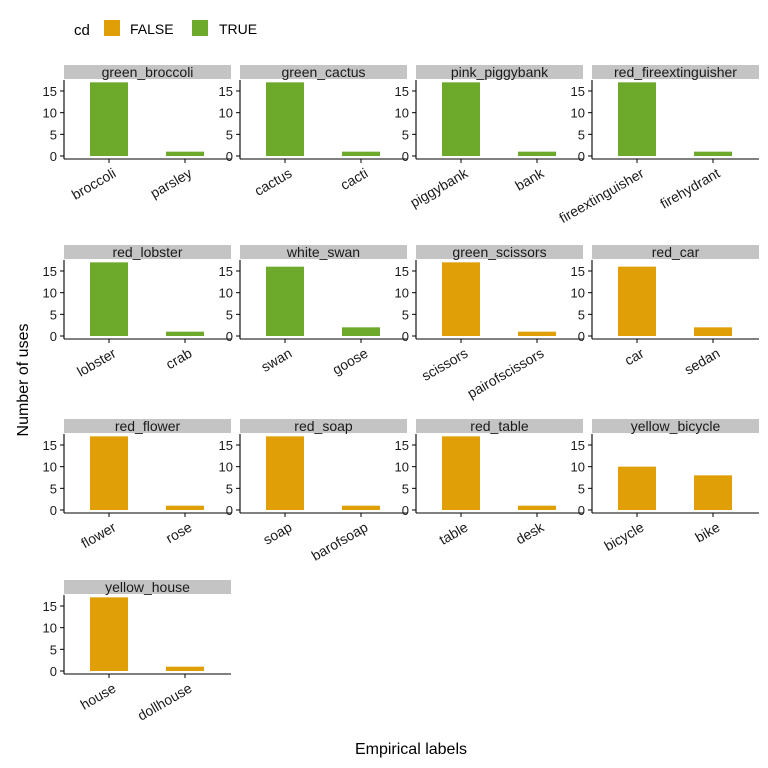 The image size is (768, 768). Describe the element at coordinates (445, 364) in the screenshot. I see `x-tick-label: scissors` at that location.